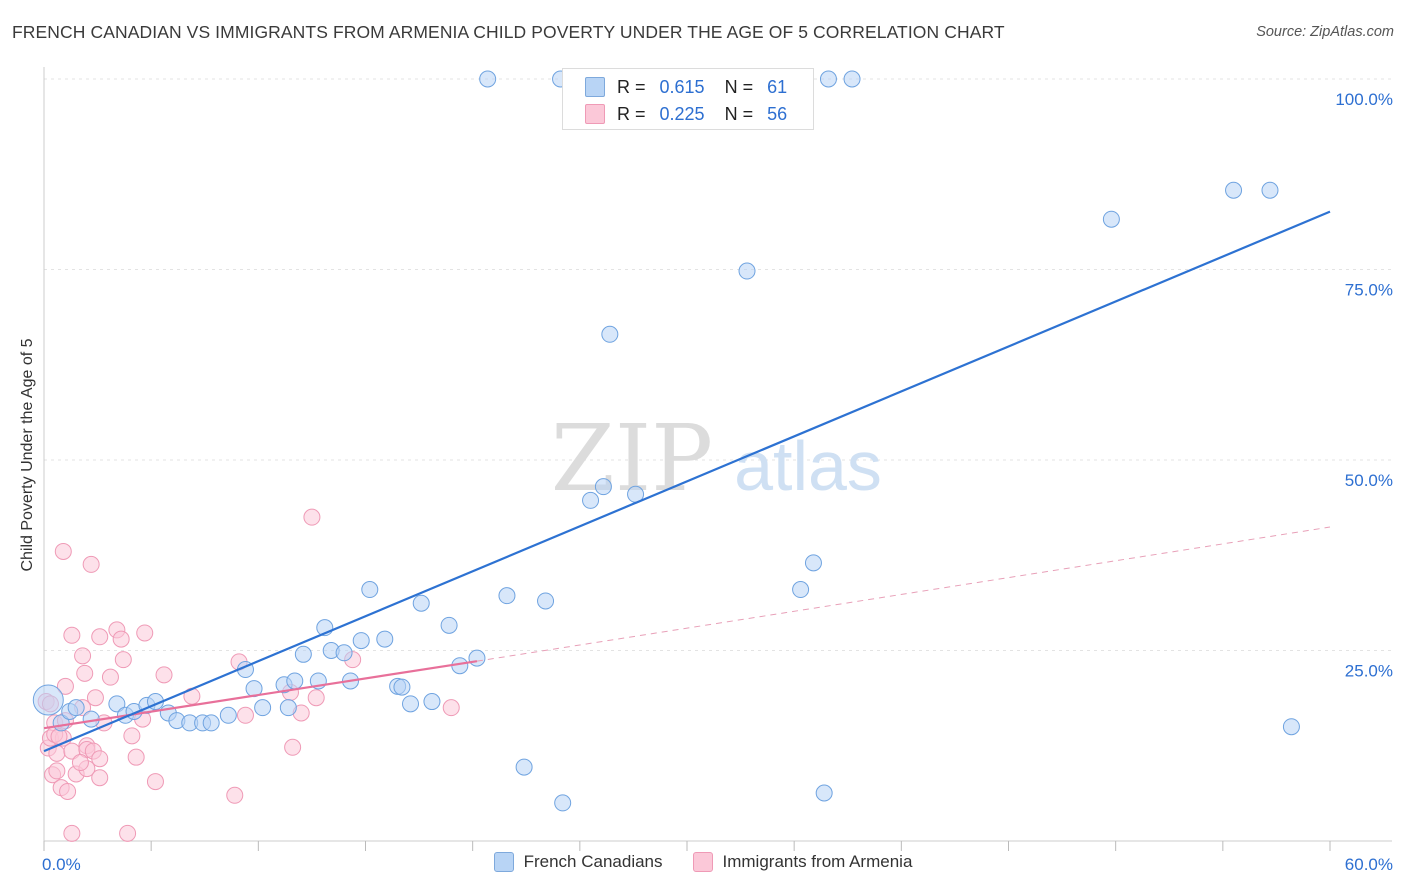 The image size is (1406, 892). What do you see at coordinates (1369, 864) in the screenshot?
I see `x-tick-label: 60.0%` at bounding box center [1369, 864].